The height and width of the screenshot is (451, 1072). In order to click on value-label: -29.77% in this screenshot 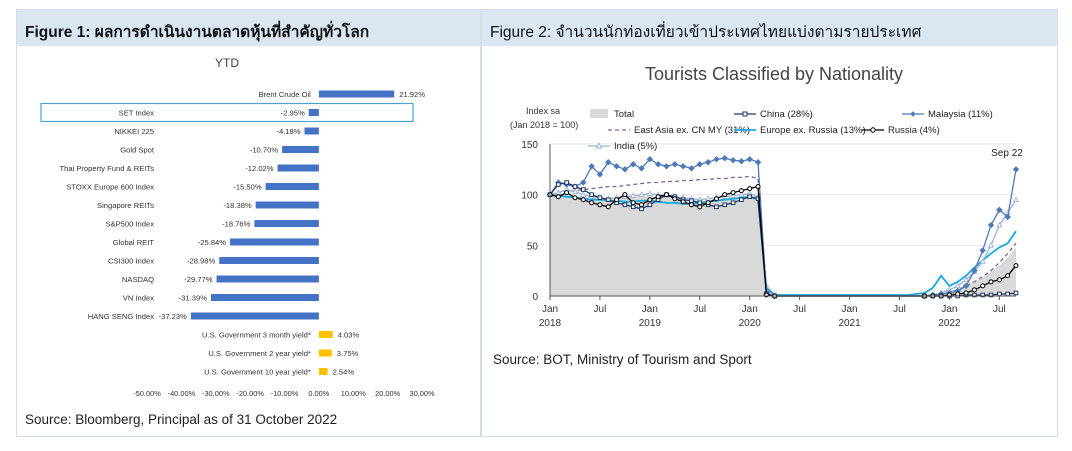, I will do `click(198, 279)`.